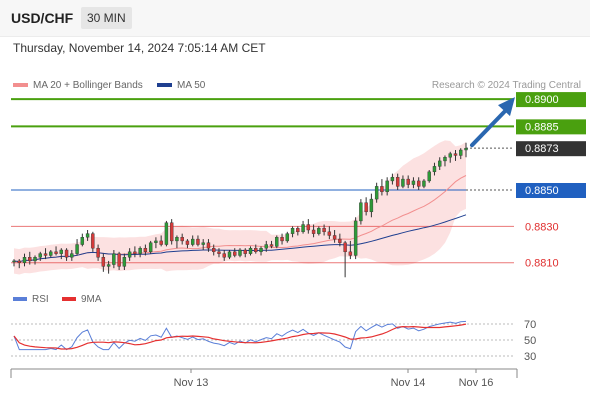  Describe the element at coordinates (506, 85) in the screenshot. I see `credit-text: Research © 2024 Trading Central` at that location.